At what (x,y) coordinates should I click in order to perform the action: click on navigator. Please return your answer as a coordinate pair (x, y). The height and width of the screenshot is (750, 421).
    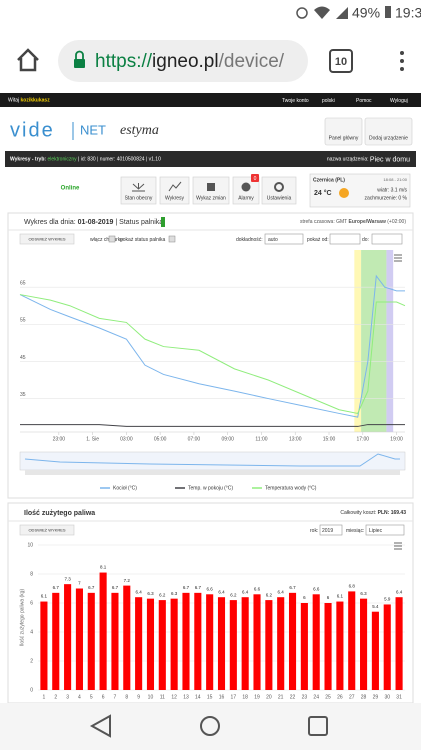
    Looking at the image, I should click on (212, 461).